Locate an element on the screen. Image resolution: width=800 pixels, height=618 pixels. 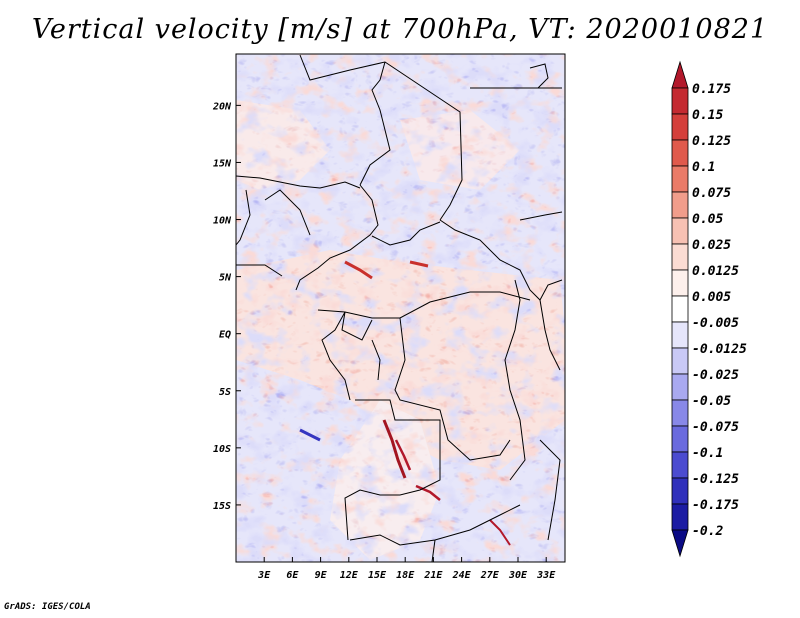
colorbar-label: 0.025 is located at coordinates (711, 245).